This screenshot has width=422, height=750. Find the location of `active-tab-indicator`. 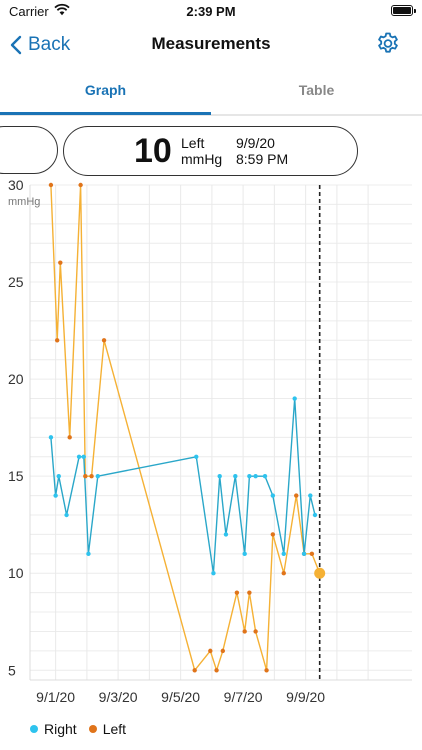

active-tab-indicator is located at coordinates (105, 113).